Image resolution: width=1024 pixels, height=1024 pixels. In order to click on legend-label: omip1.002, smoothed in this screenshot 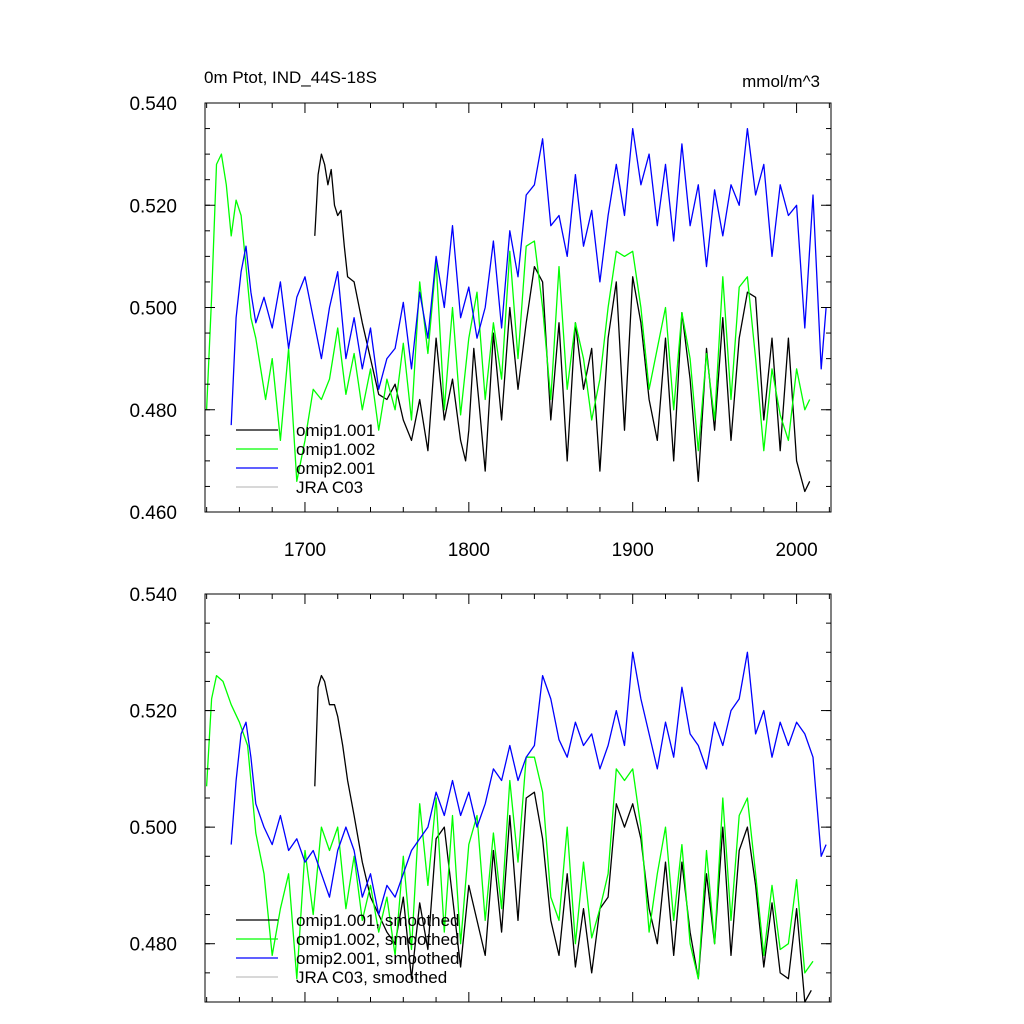, I will do `click(378, 939)`.